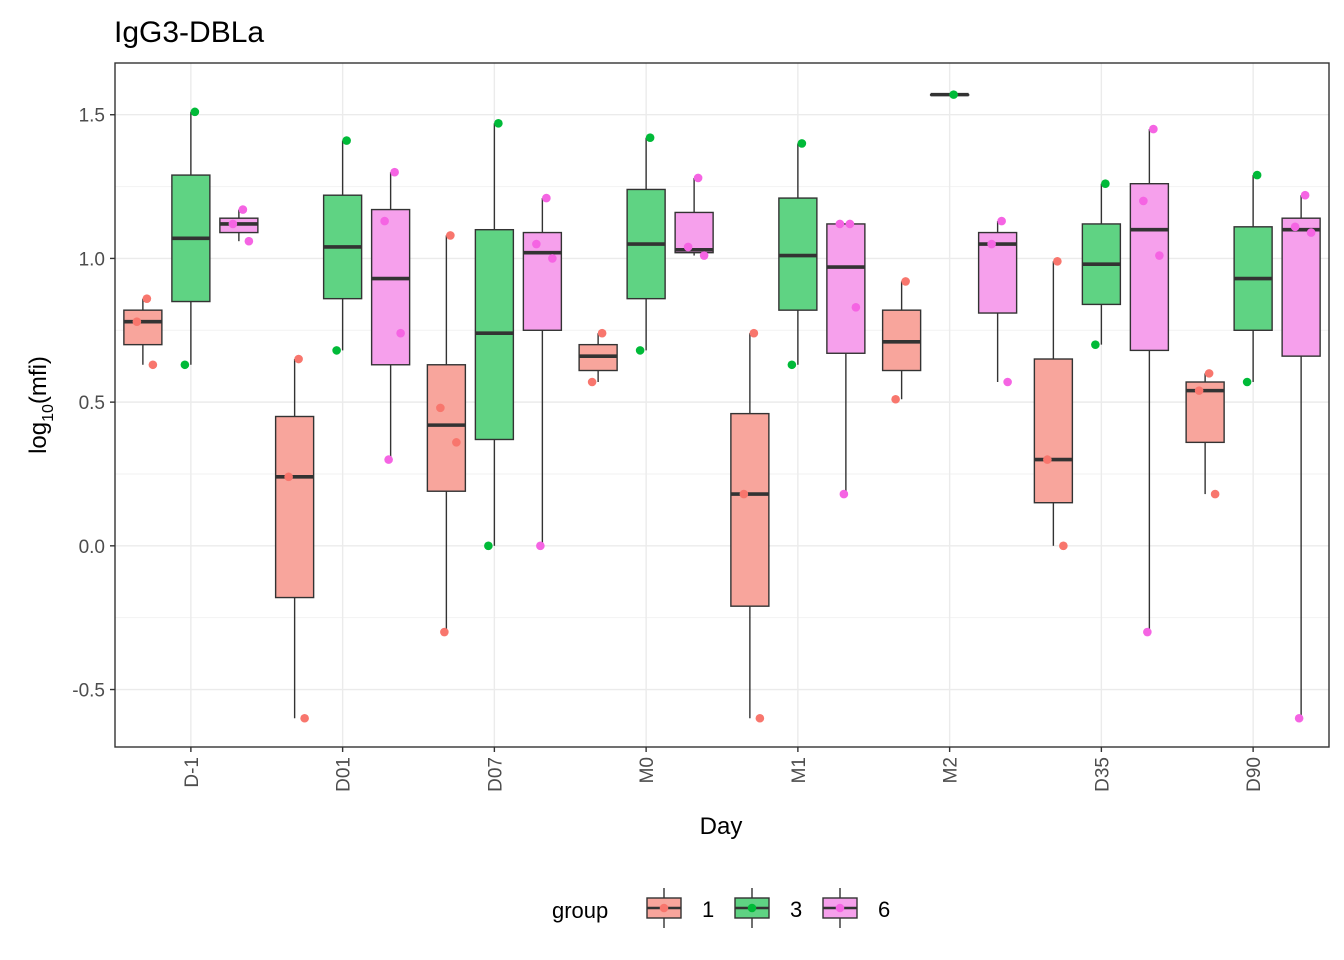 This screenshot has width=1344, height=960. Describe the element at coordinates (1102, 774) in the screenshot. I see `x-tick-label: D35` at that location.